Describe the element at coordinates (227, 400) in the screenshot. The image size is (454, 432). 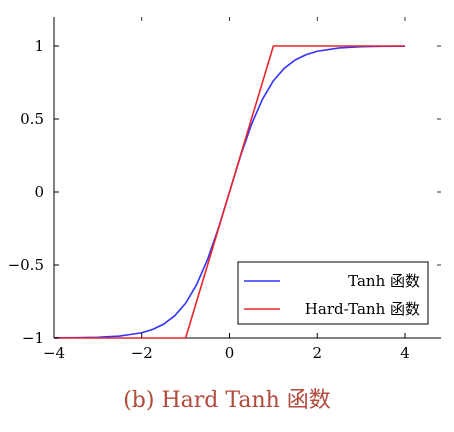
I see `figure-caption: (b) Hard Tanh 函数` at that location.